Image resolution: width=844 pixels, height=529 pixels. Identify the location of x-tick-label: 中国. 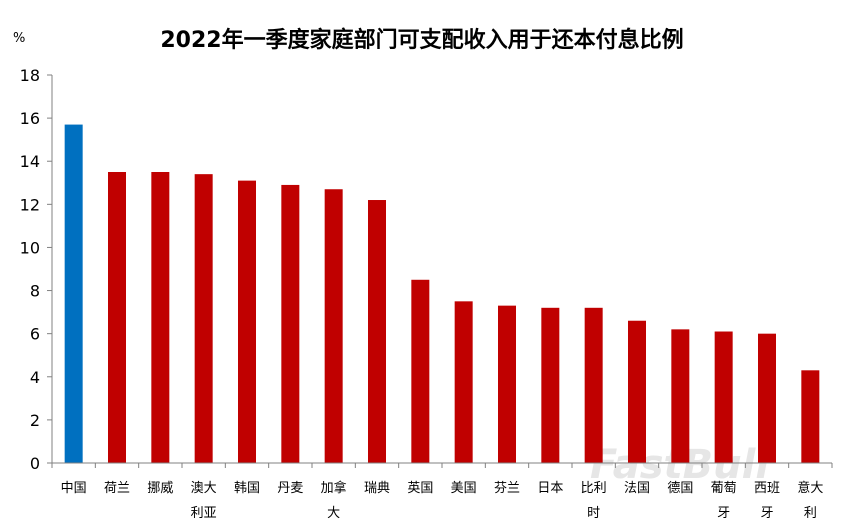
(74, 488).